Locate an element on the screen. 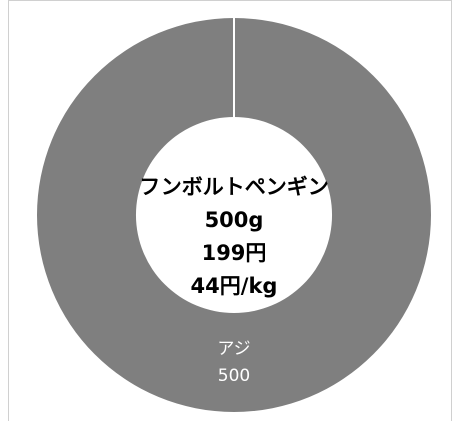 The height and width of the screenshot is (421, 452). center-label-price: 199円 is located at coordinates (234, 253).